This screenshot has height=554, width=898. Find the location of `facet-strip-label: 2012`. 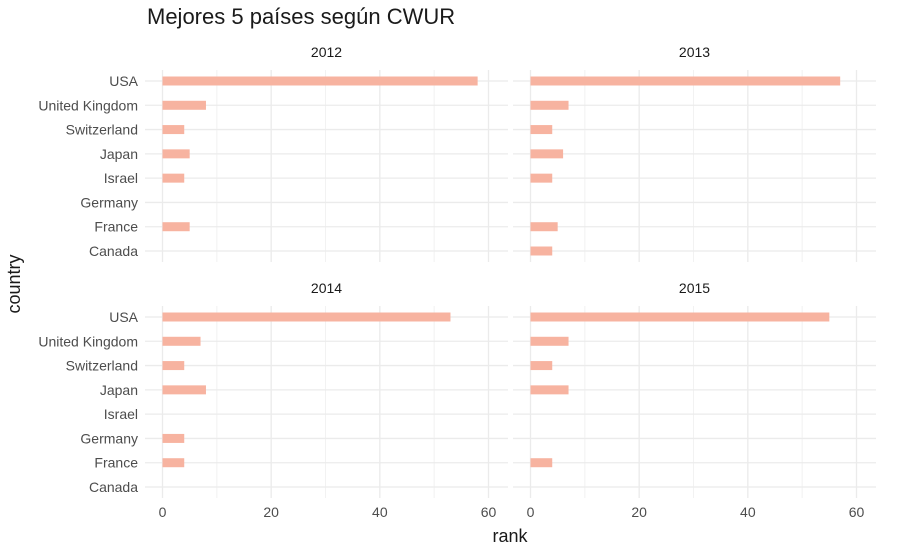

facet-strip-label: 2012 is located at coordinates (326, 52).